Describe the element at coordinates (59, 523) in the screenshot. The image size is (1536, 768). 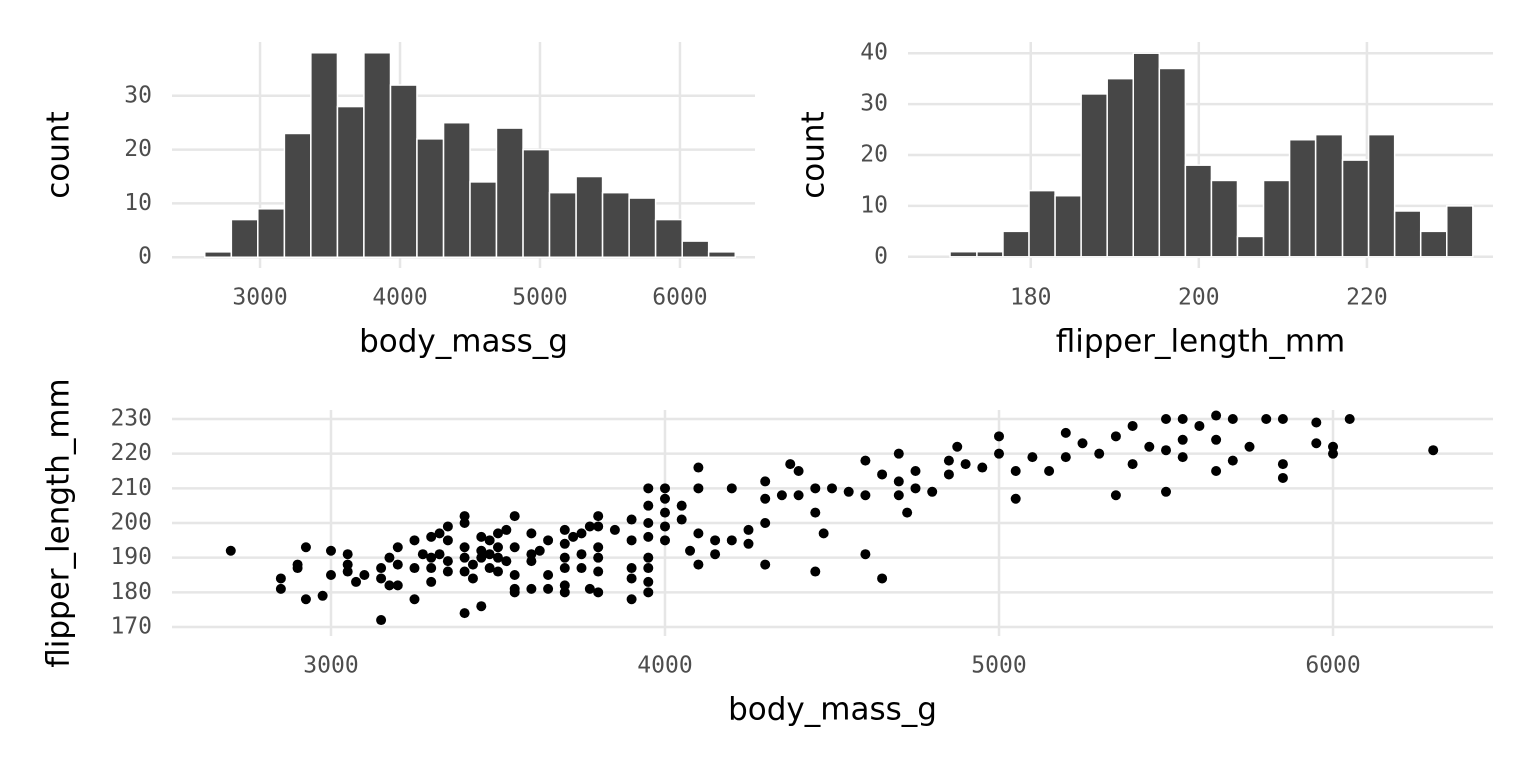
I see `y-axis-title: flipper_length_mm` at that location.